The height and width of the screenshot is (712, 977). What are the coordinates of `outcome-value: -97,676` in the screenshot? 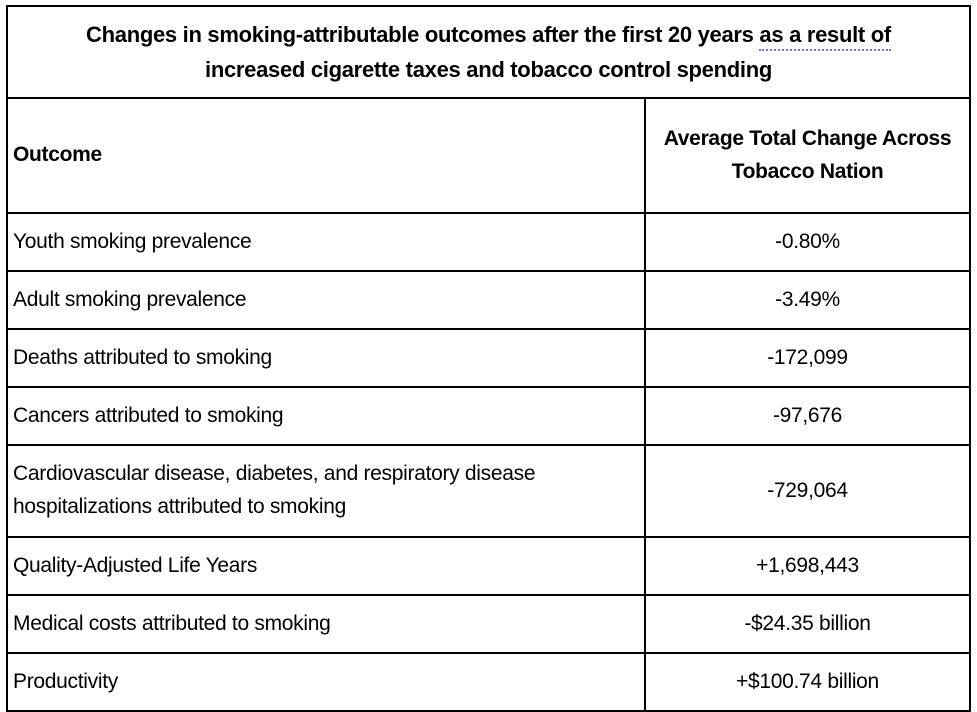 It's located at (807, 416).